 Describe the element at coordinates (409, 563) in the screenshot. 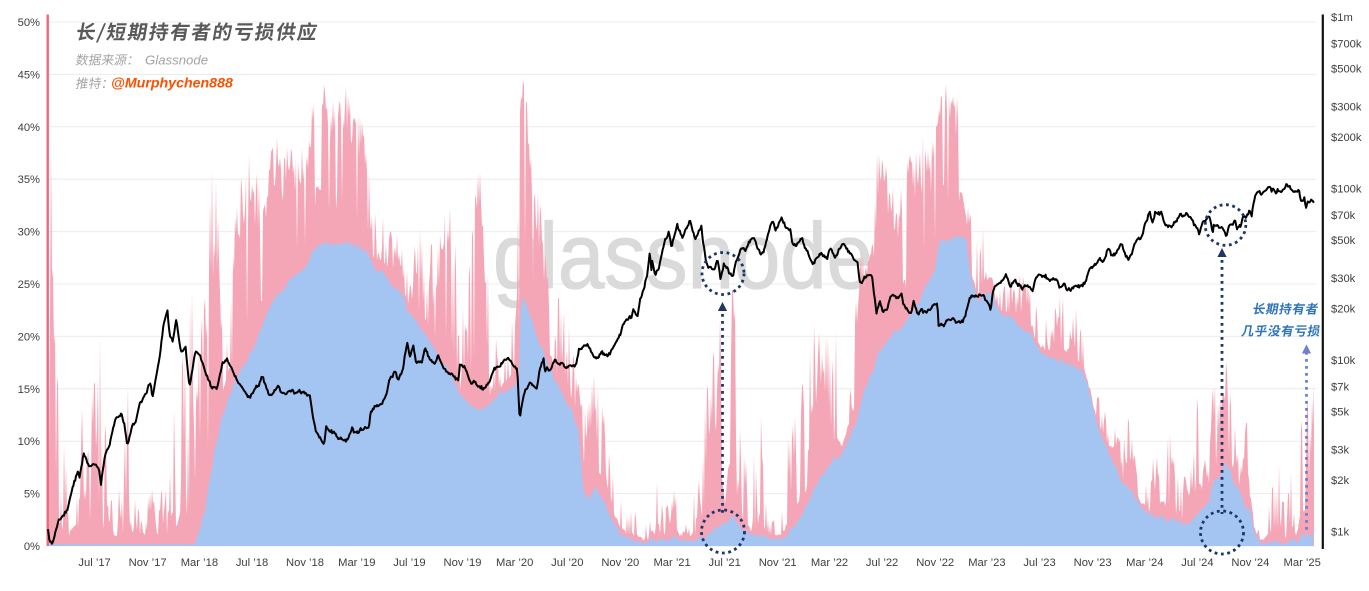

I see `svg-text: Jul ’19` at that location.